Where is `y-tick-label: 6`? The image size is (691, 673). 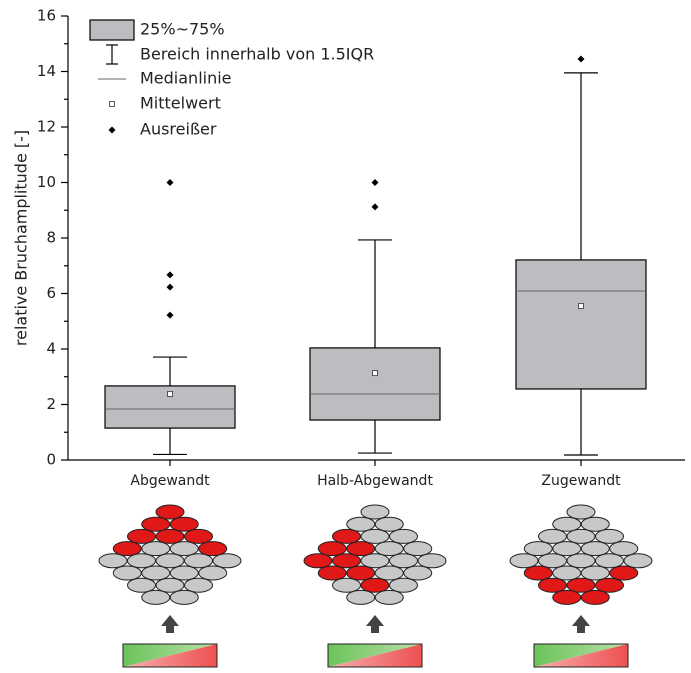 y-tick-label: 6 is located at coordinates (51, 293).